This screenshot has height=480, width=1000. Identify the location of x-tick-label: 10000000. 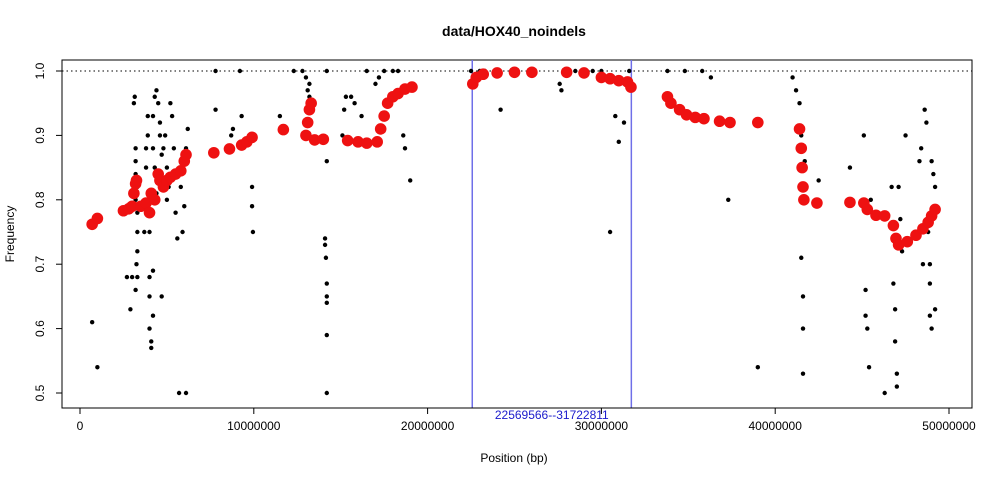
(254, 426).